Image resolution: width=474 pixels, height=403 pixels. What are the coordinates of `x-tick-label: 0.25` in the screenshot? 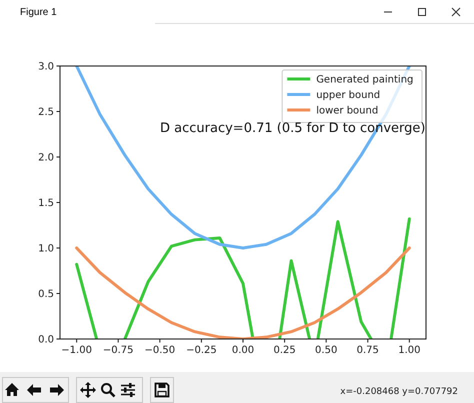 It's located at (284, 350).